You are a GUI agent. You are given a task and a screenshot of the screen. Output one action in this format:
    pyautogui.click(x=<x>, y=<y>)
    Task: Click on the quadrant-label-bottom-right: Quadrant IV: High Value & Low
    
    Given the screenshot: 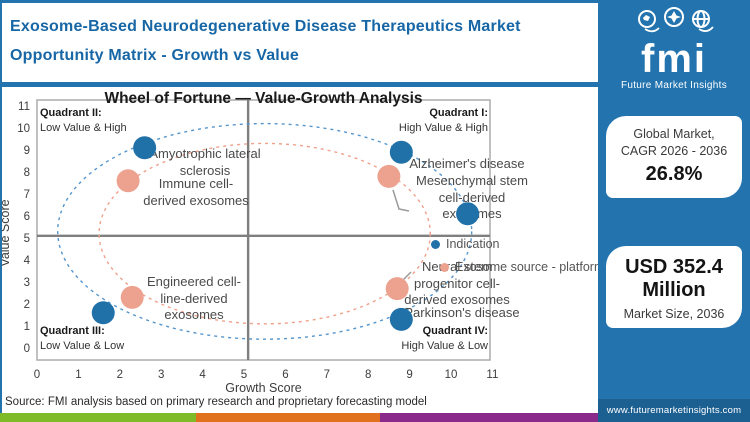 What is the action you would take?
    pyautogui.click(x=444, y=338)
    